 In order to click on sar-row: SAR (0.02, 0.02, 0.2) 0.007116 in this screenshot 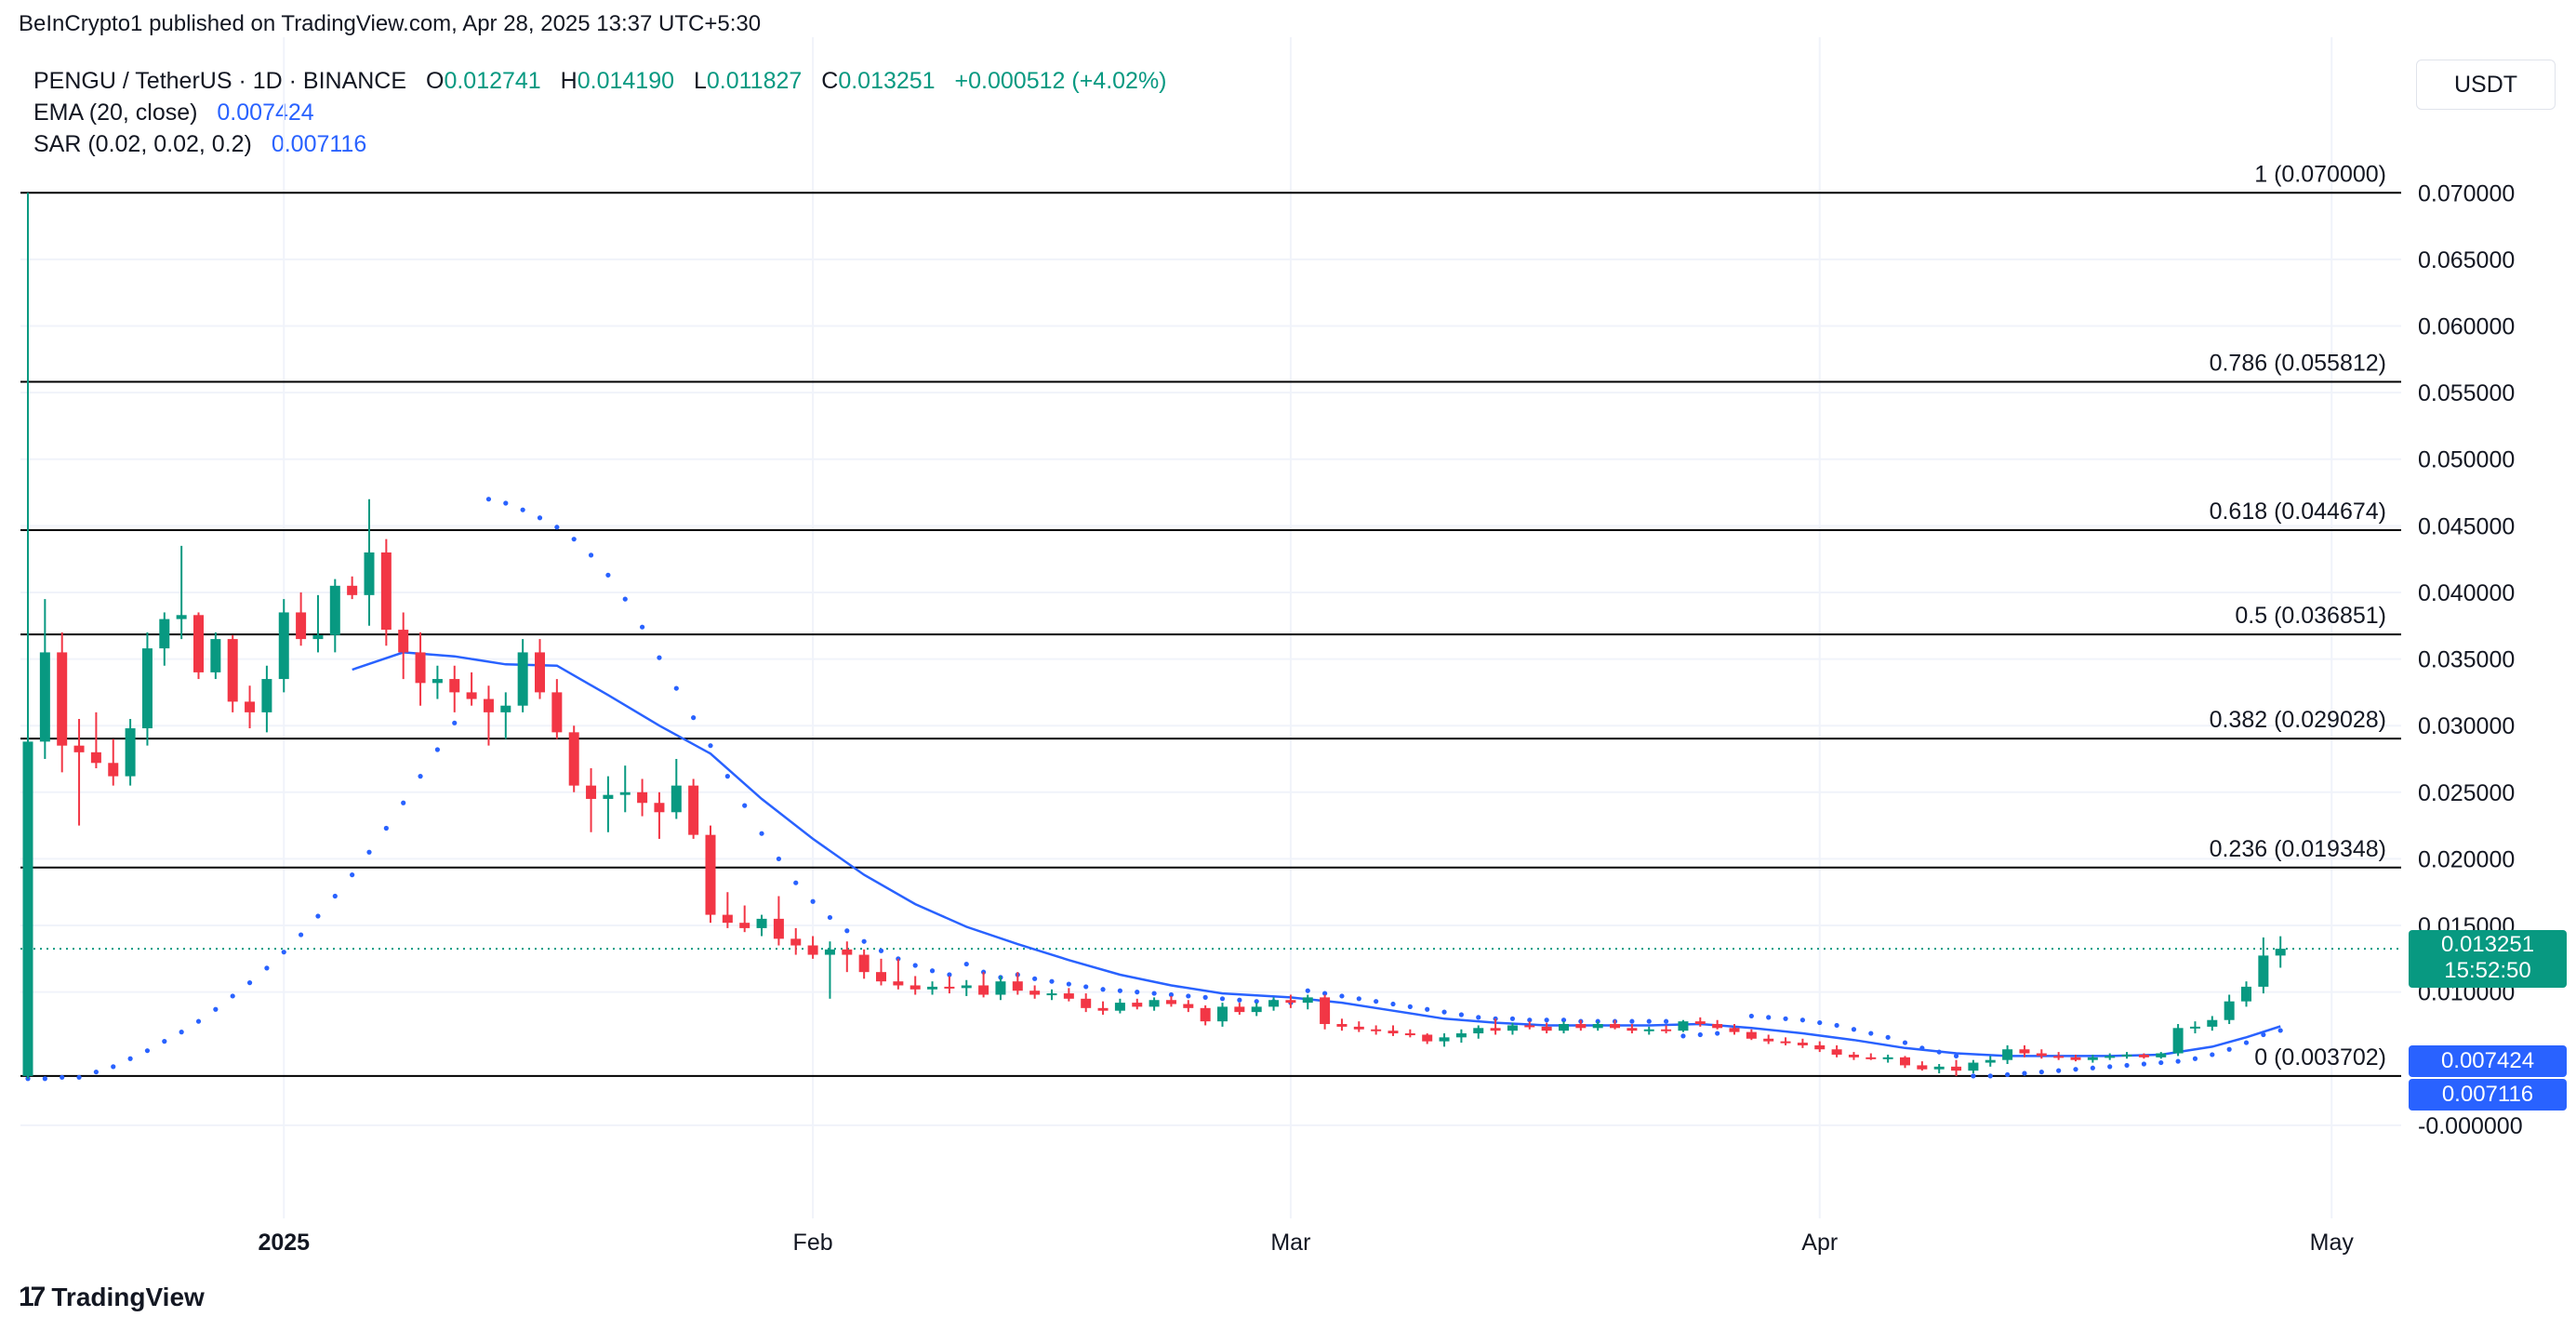, I will do `click(600, 144)`.